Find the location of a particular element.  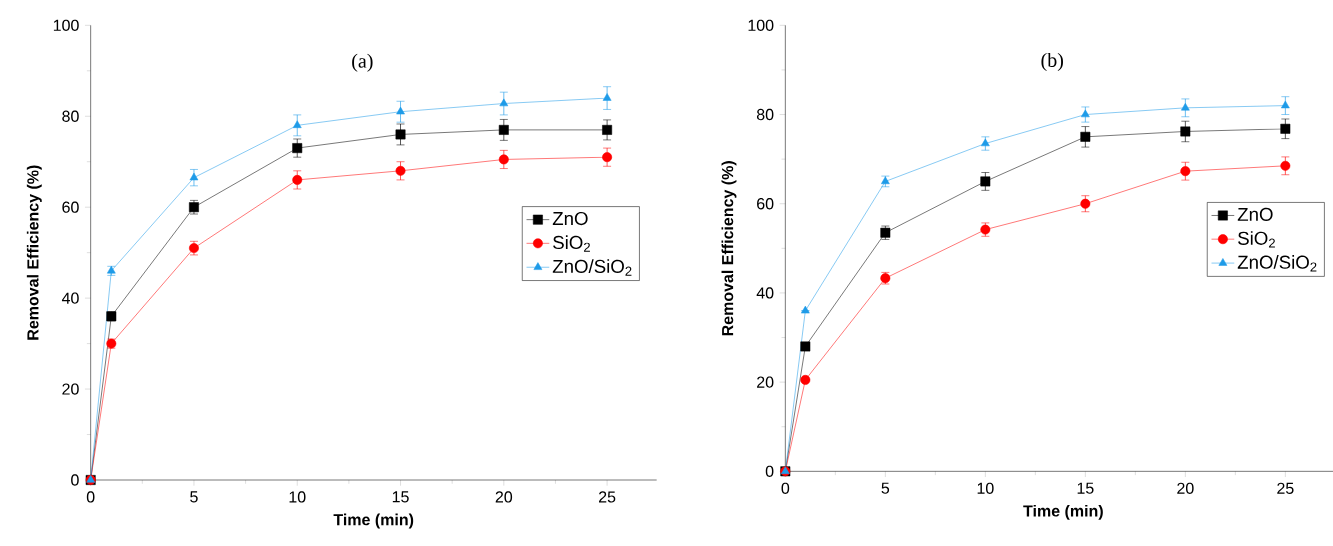

text: (a) is located at coordinates (362, 62).